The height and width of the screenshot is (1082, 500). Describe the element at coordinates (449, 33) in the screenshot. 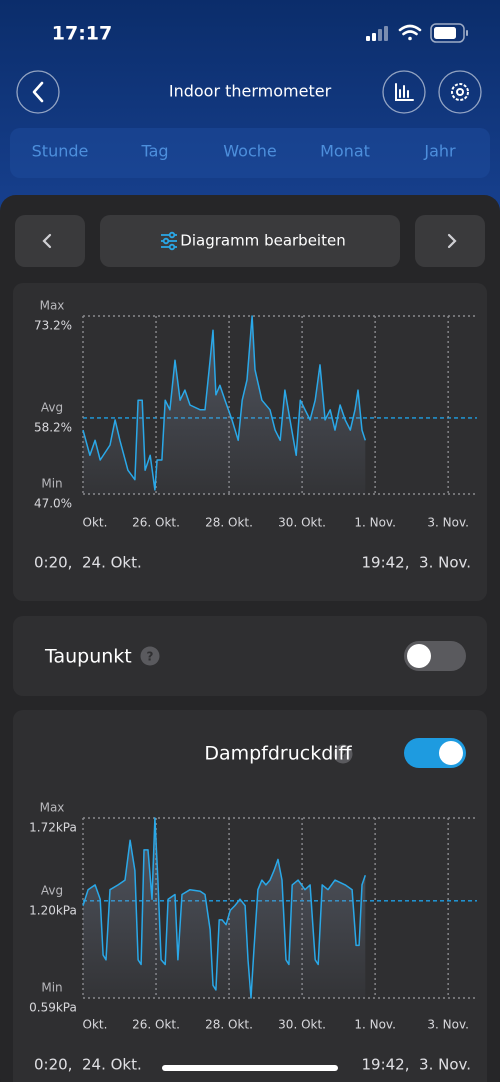

I see `battery-icon` at that location.